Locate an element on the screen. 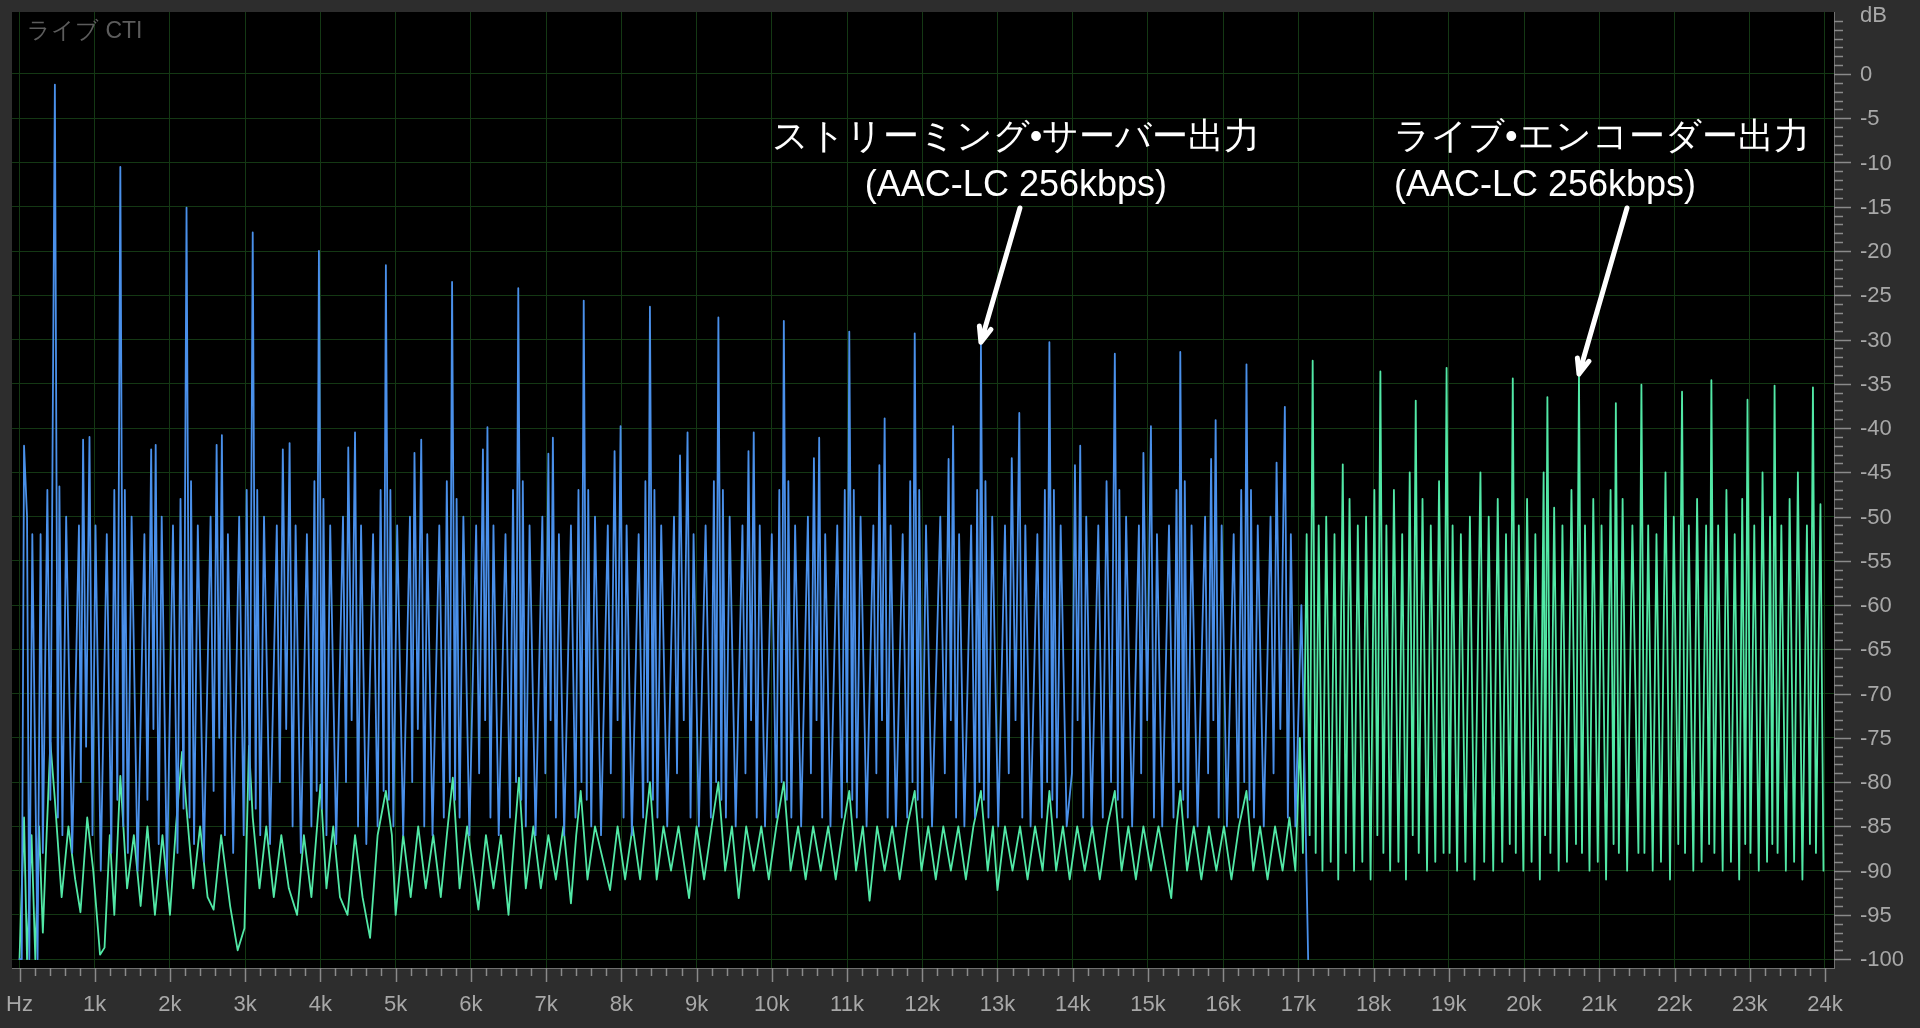 The height and width of the screenshot is (1028, 1920). y-tick-label: -75 is located at coordinates (1876, 737).